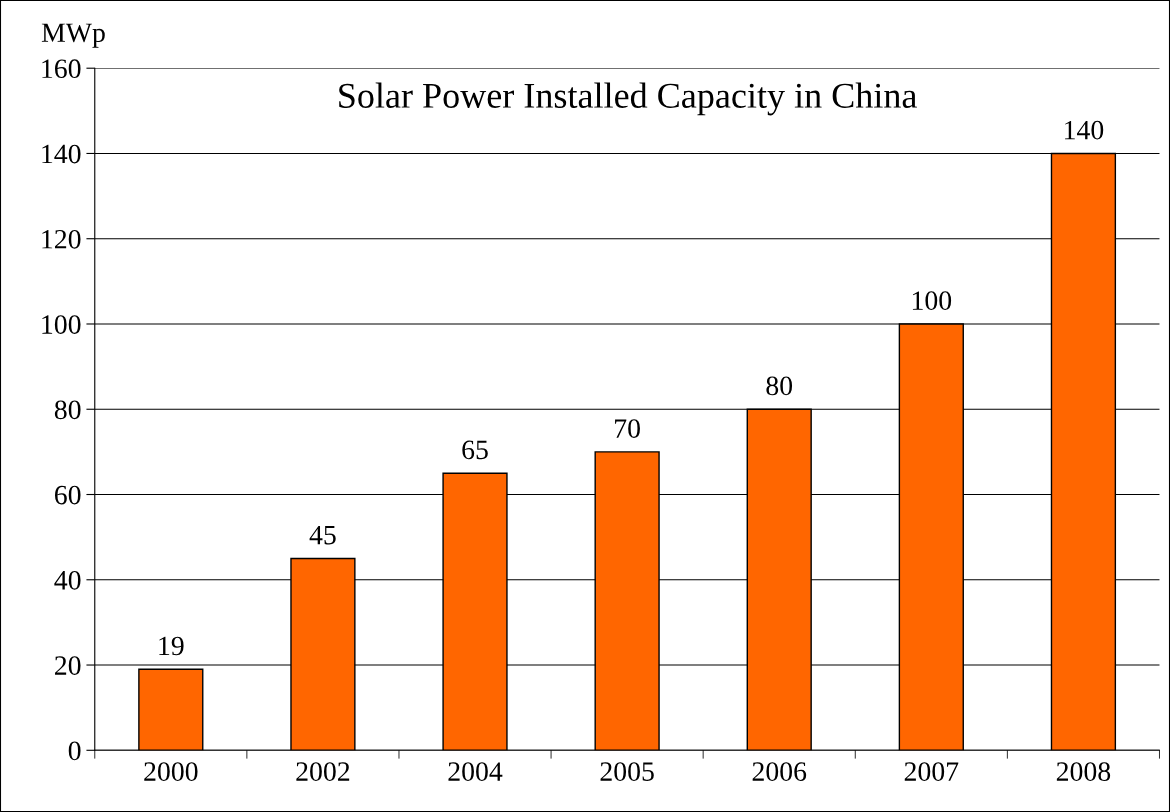 The width and height of the screenshot is (1170, 812). What do you see at coordinates (475, 771) in the screenshot?
I see `x-tick-label: 2004` at bounding box center [475, 771].